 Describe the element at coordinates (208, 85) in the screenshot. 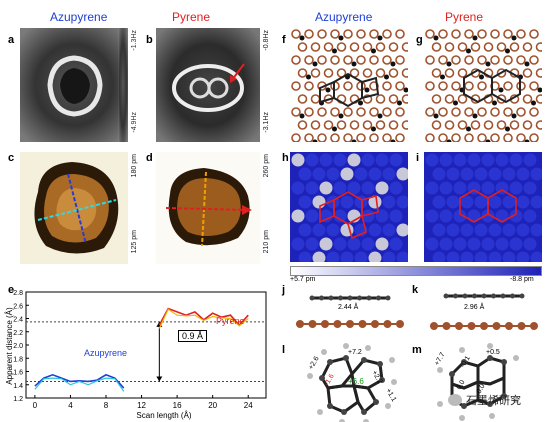

I see `afm-image-pyrene` at that location.